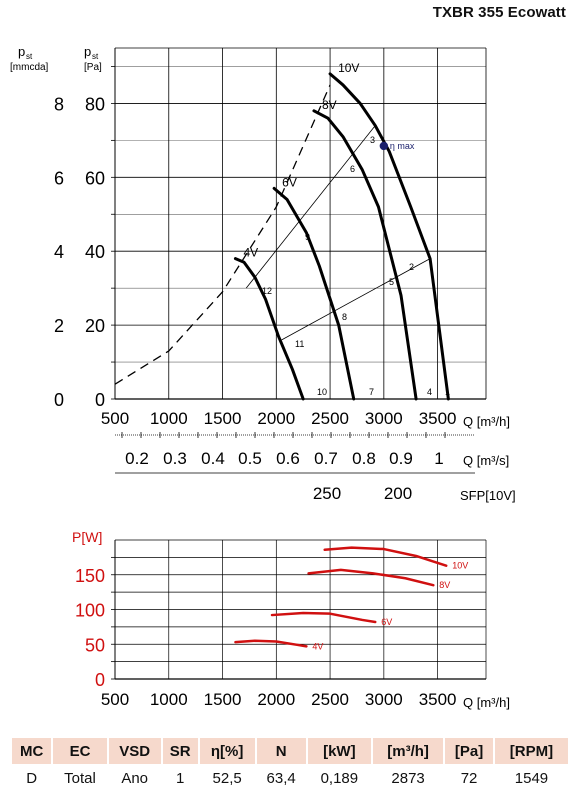 Image resolution: width=575 pixels, height=793 pixels. Describe the element at coordinates (169, 418) in the screenshot. I see `x-tick-label: 1000` at that location.